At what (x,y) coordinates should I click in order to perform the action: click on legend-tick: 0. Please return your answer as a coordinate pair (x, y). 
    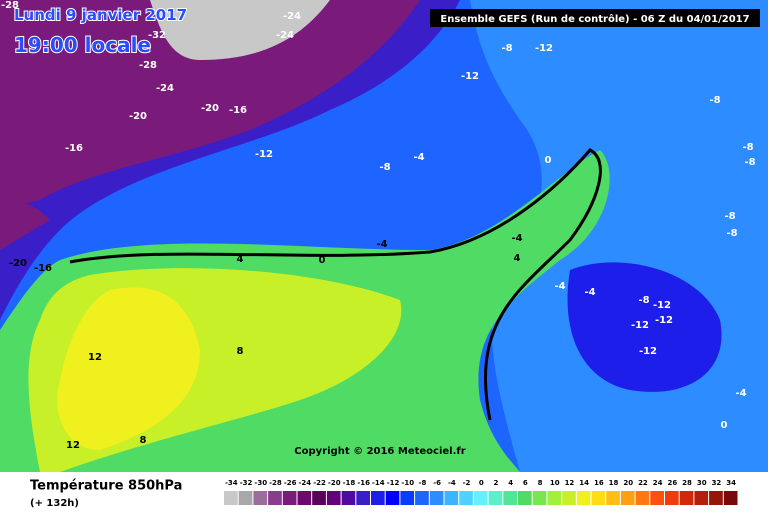
    Looking at the image, I should click on (481, 483).